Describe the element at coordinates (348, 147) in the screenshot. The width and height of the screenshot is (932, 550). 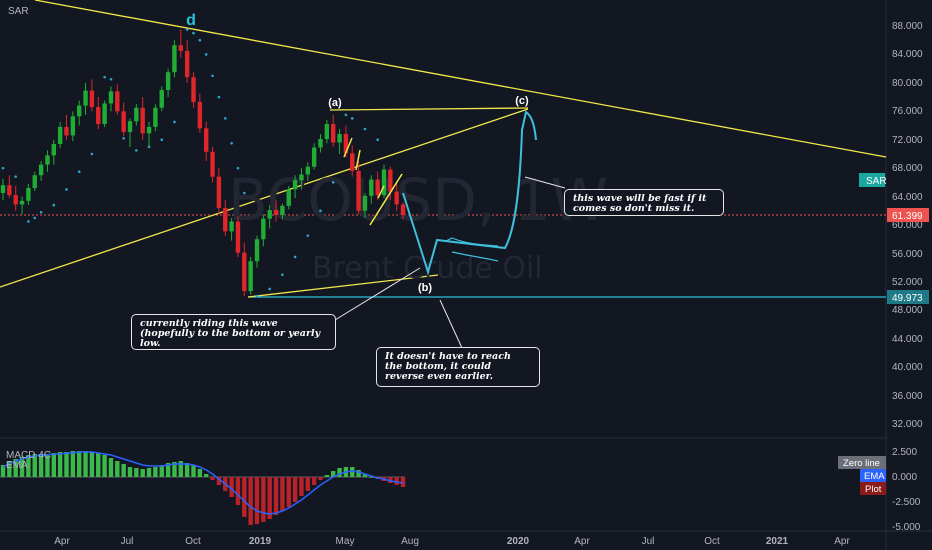
I see `wave-mark` at that location.